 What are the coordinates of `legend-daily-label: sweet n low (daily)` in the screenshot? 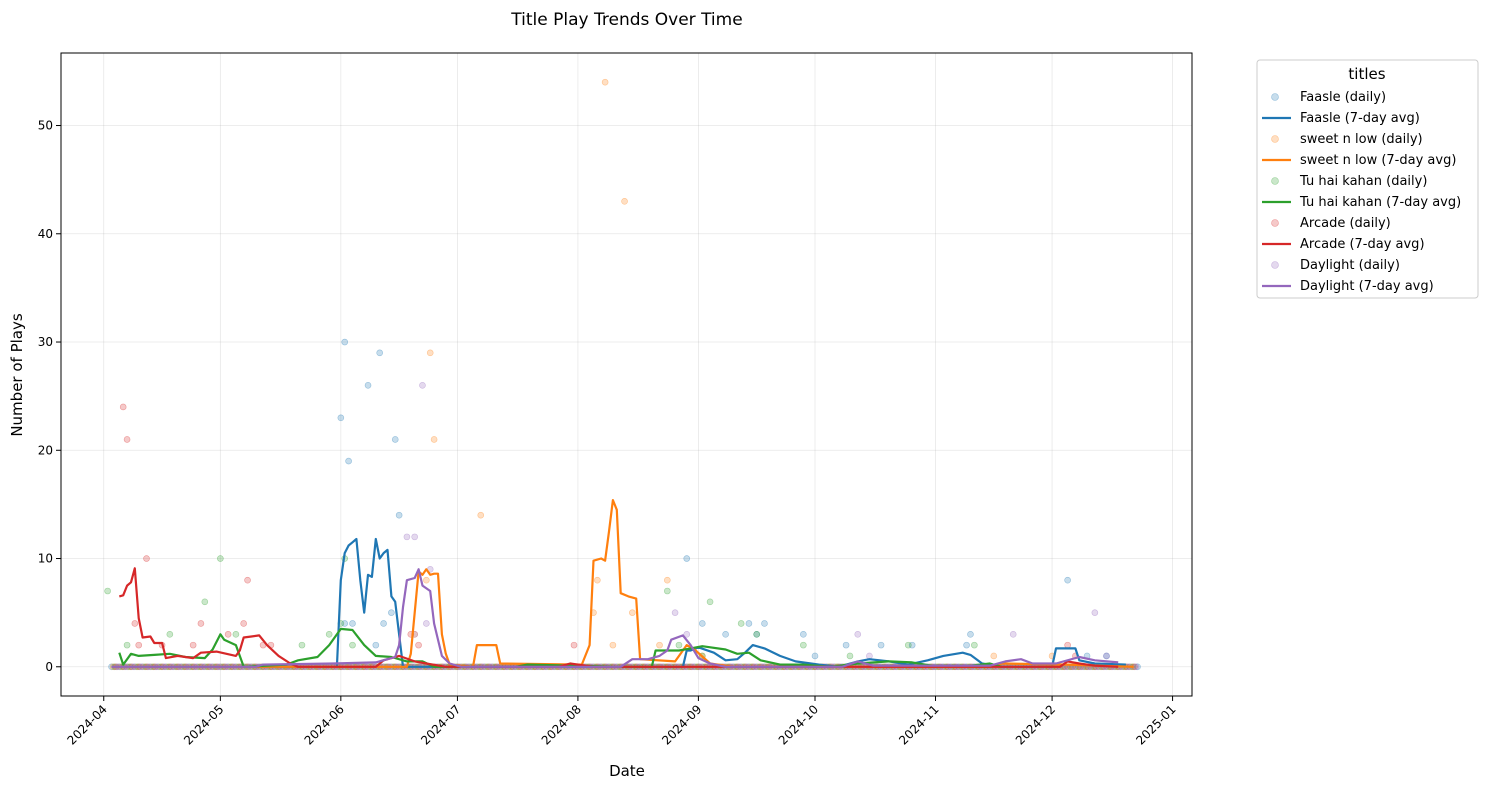 It's located at (1361, 139).